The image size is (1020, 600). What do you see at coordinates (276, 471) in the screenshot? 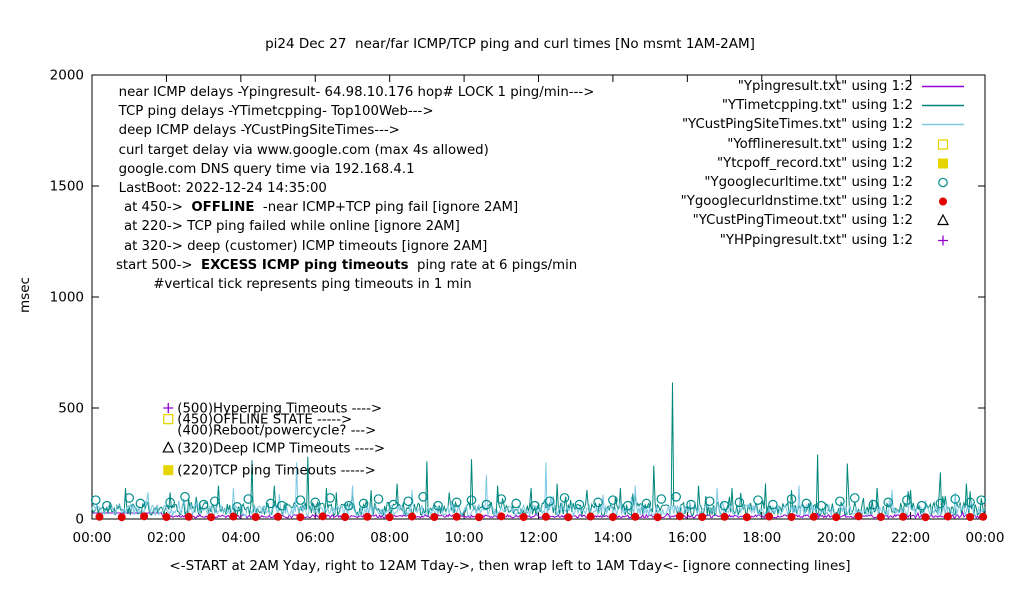
I see `threshold-label: (220)TCP ping Timeouts ----->` at bounding box center [276, 471].